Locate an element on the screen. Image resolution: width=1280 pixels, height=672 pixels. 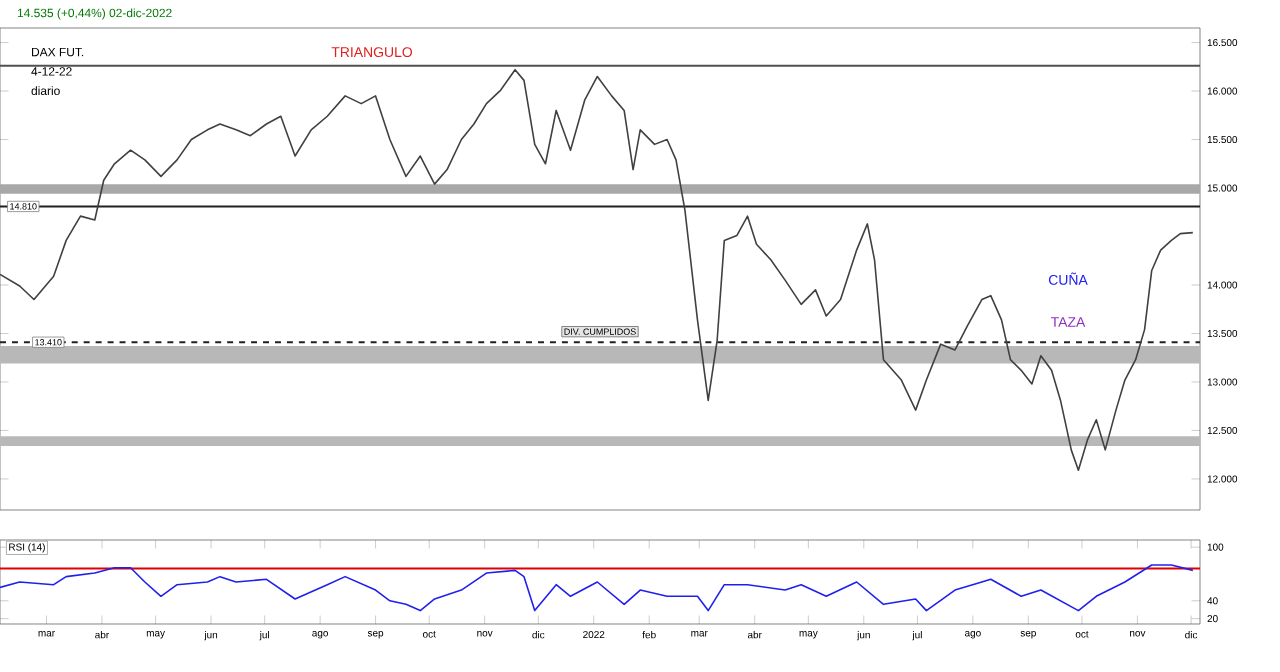
line-series is located at coordinates (597, 588).